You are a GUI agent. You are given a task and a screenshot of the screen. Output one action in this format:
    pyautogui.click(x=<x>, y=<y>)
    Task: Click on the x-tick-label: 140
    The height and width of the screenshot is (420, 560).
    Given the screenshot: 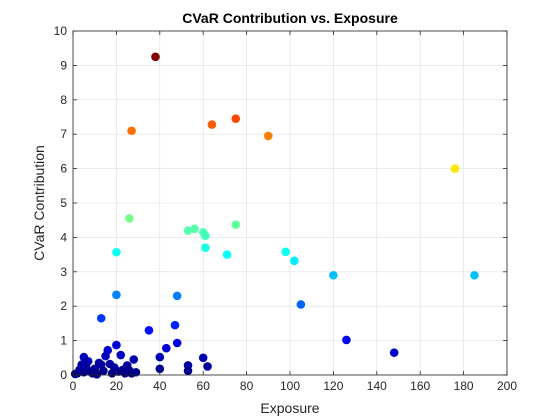 What is the action you would take?
    pyautogui.click(x=377, y=386)
    